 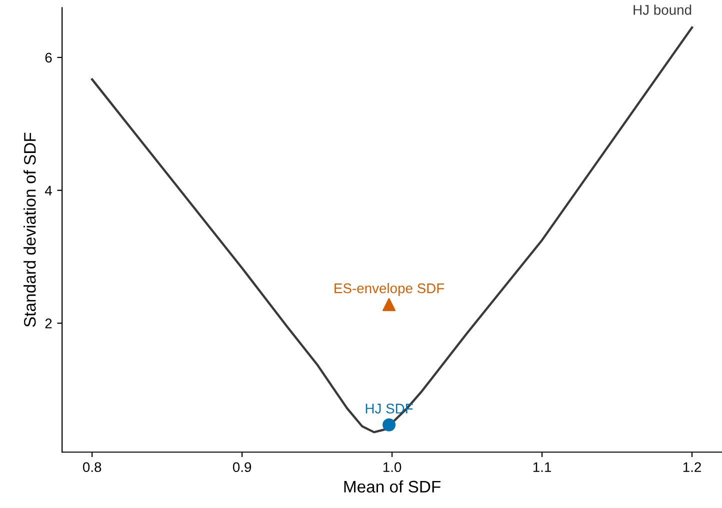 What do you see at coordinates (692, 467) in the screenshot?
I see `x-tick-label: 1.2` at bounding box center [692, 467].